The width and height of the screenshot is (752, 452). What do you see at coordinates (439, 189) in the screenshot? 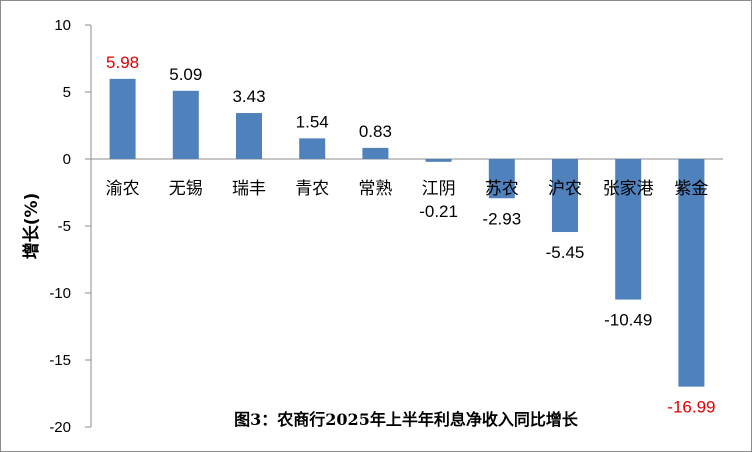
I see `x-tick-label: 江阴` at bounding box center [439, 189].